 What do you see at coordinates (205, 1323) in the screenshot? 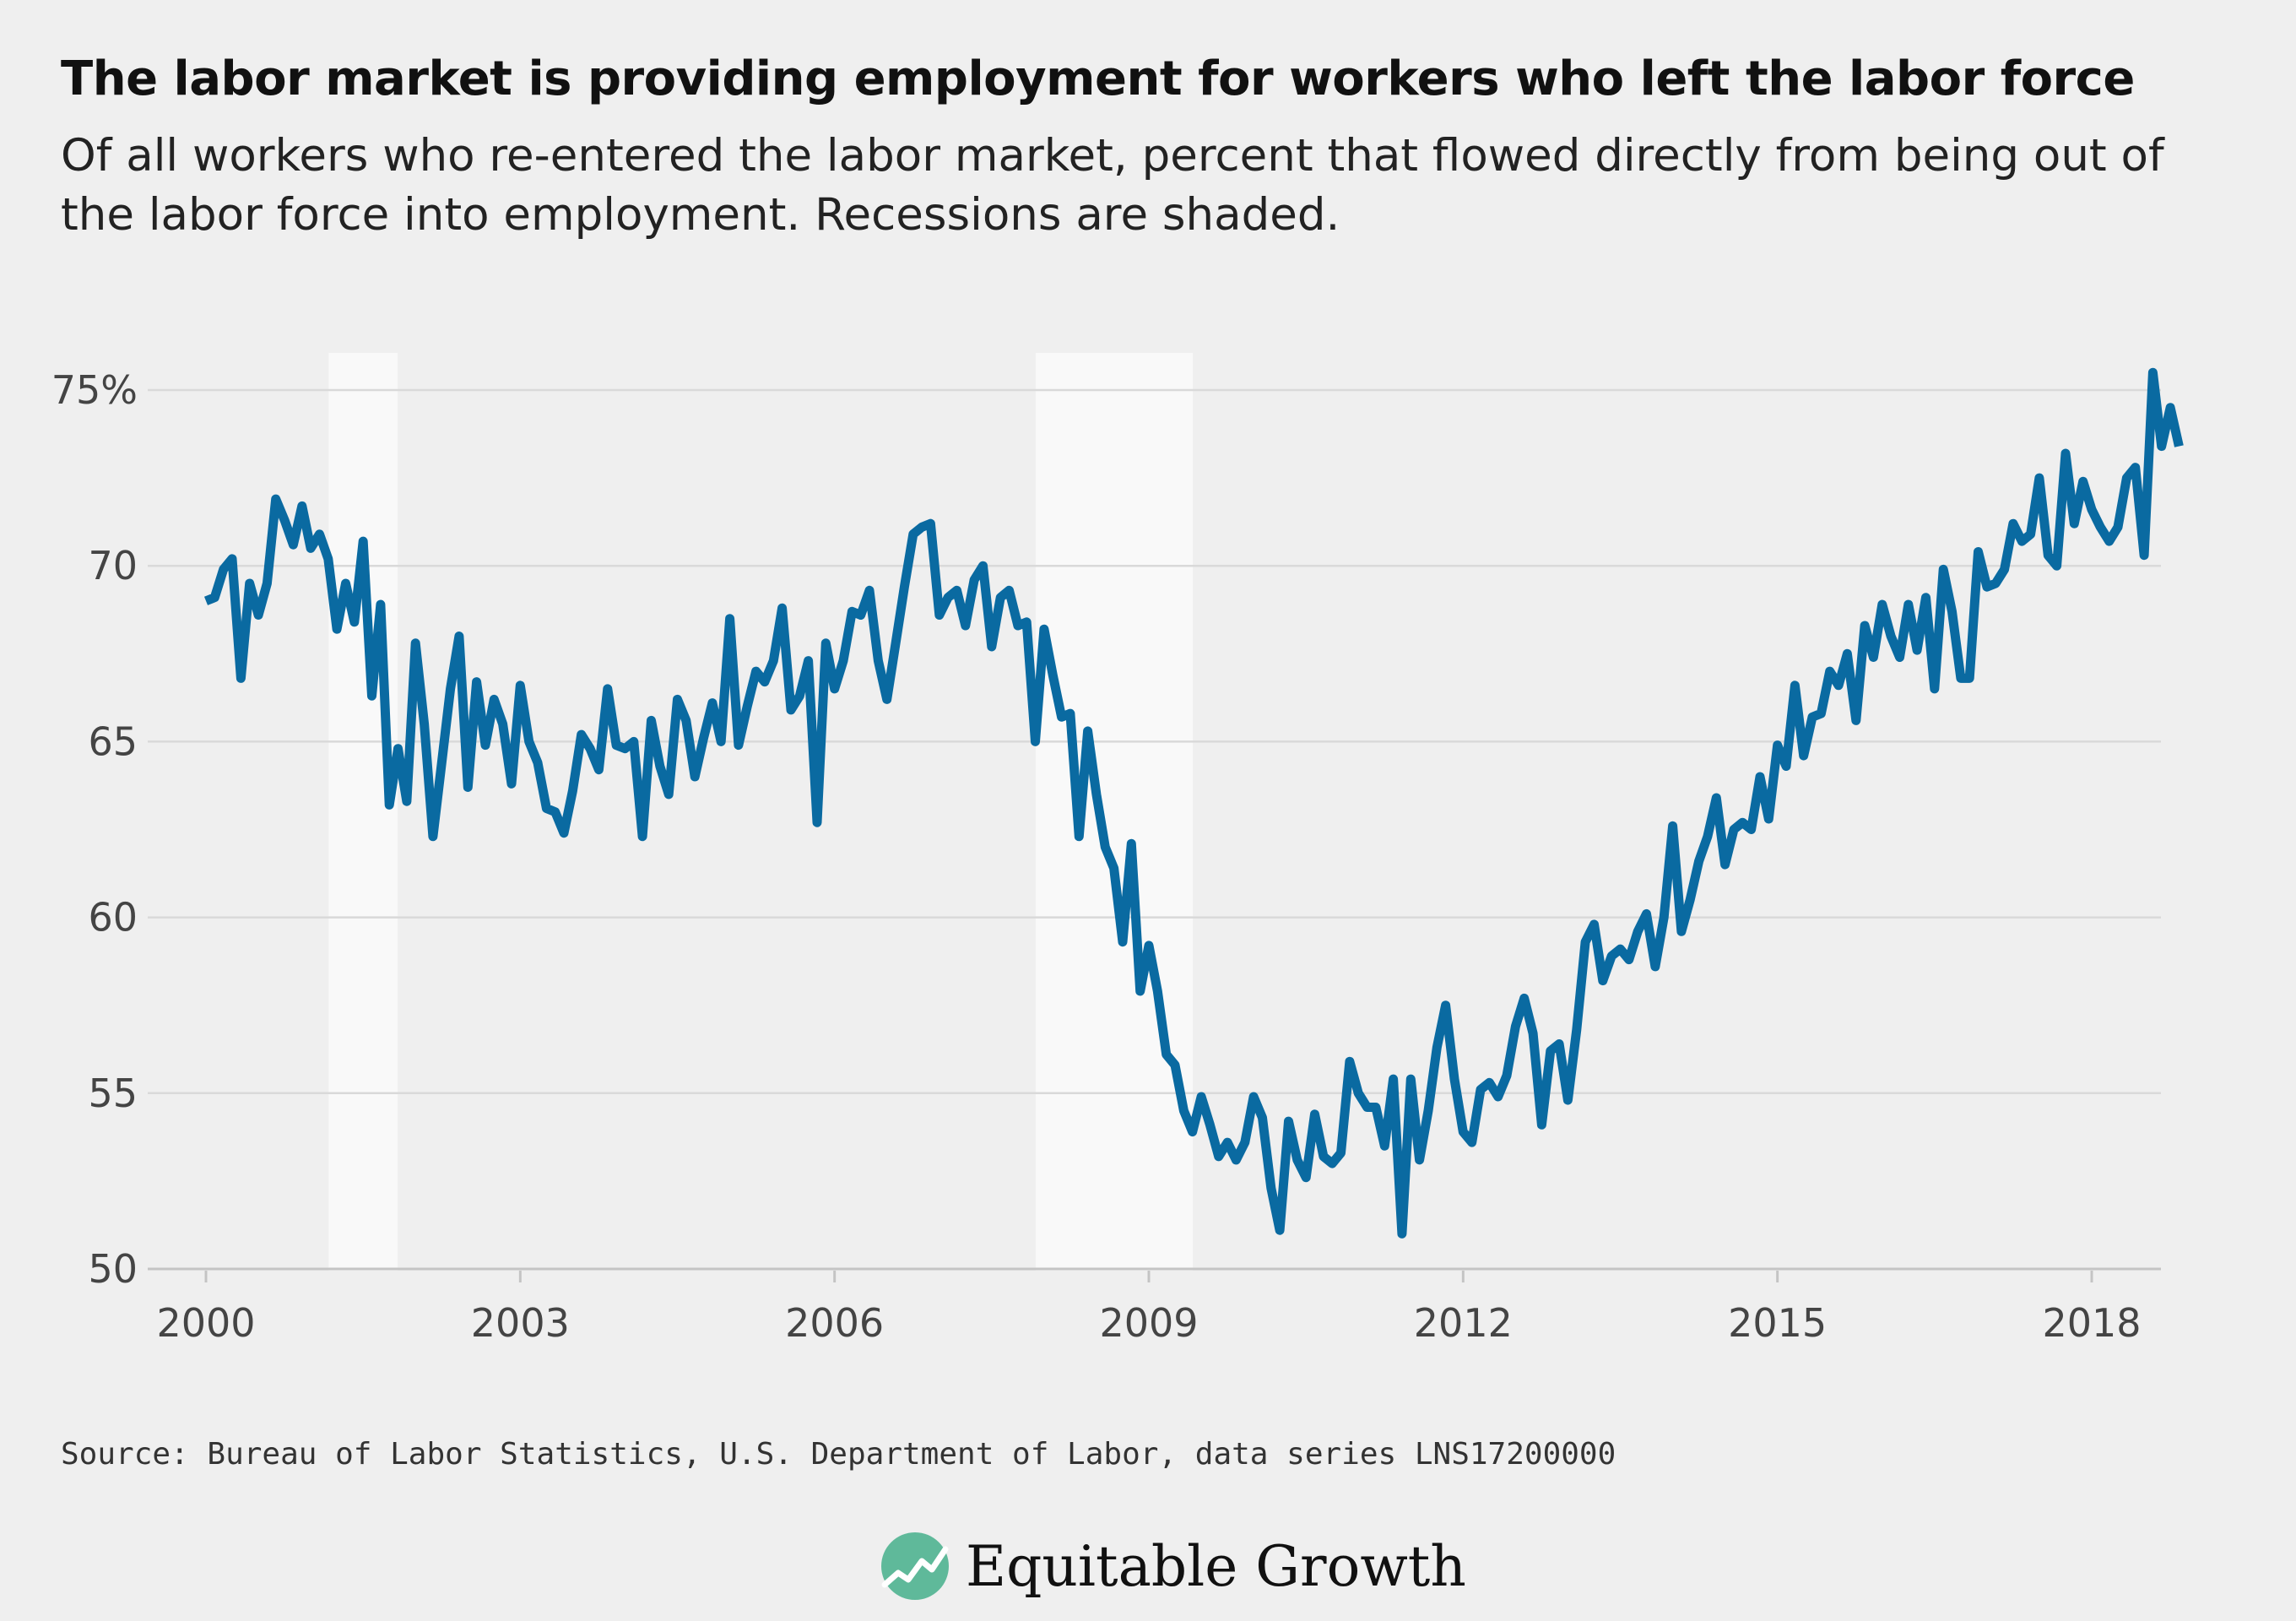
I see `x-tick-label-2000: 2000` at bounding box center [205, 1323].